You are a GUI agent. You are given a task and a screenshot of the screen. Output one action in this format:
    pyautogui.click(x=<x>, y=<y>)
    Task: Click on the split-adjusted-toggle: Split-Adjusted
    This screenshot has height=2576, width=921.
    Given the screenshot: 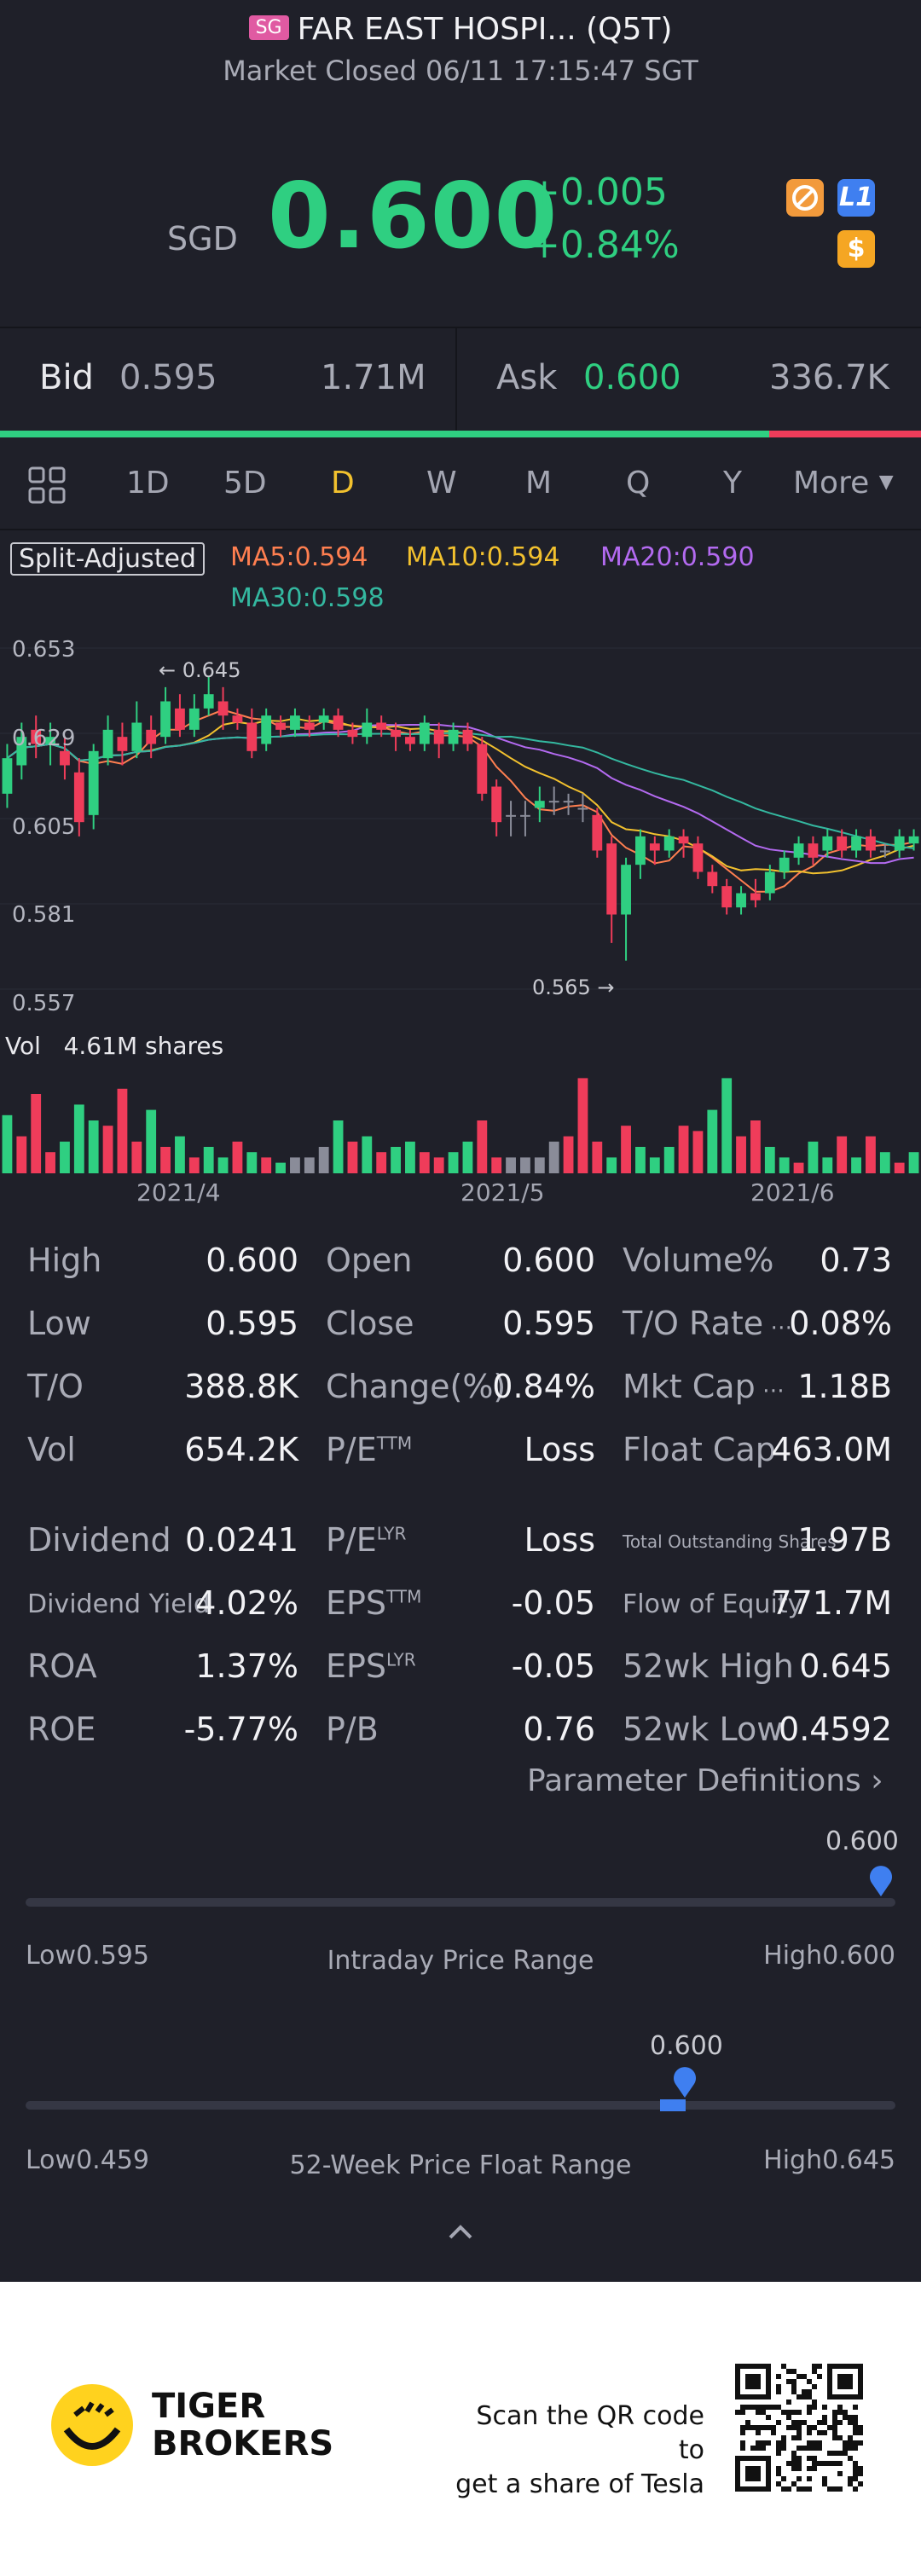 What is the action you would take?
    pyautogui.click(x=107, y=559)
    